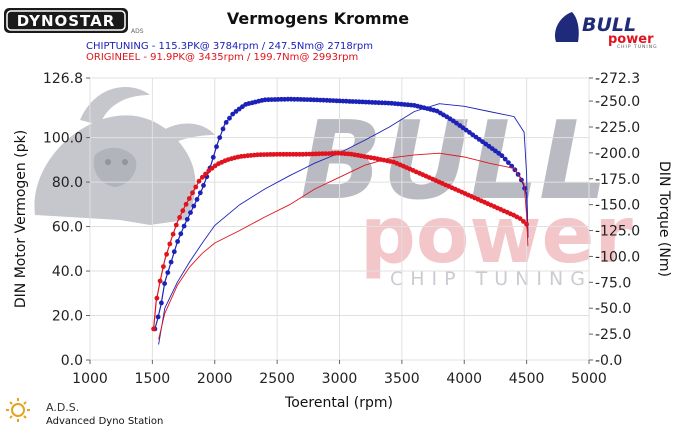  Describe the element at coordinates (617, 206) in the screenshot. I see `y-right-tick-label: -150.0` at that location.